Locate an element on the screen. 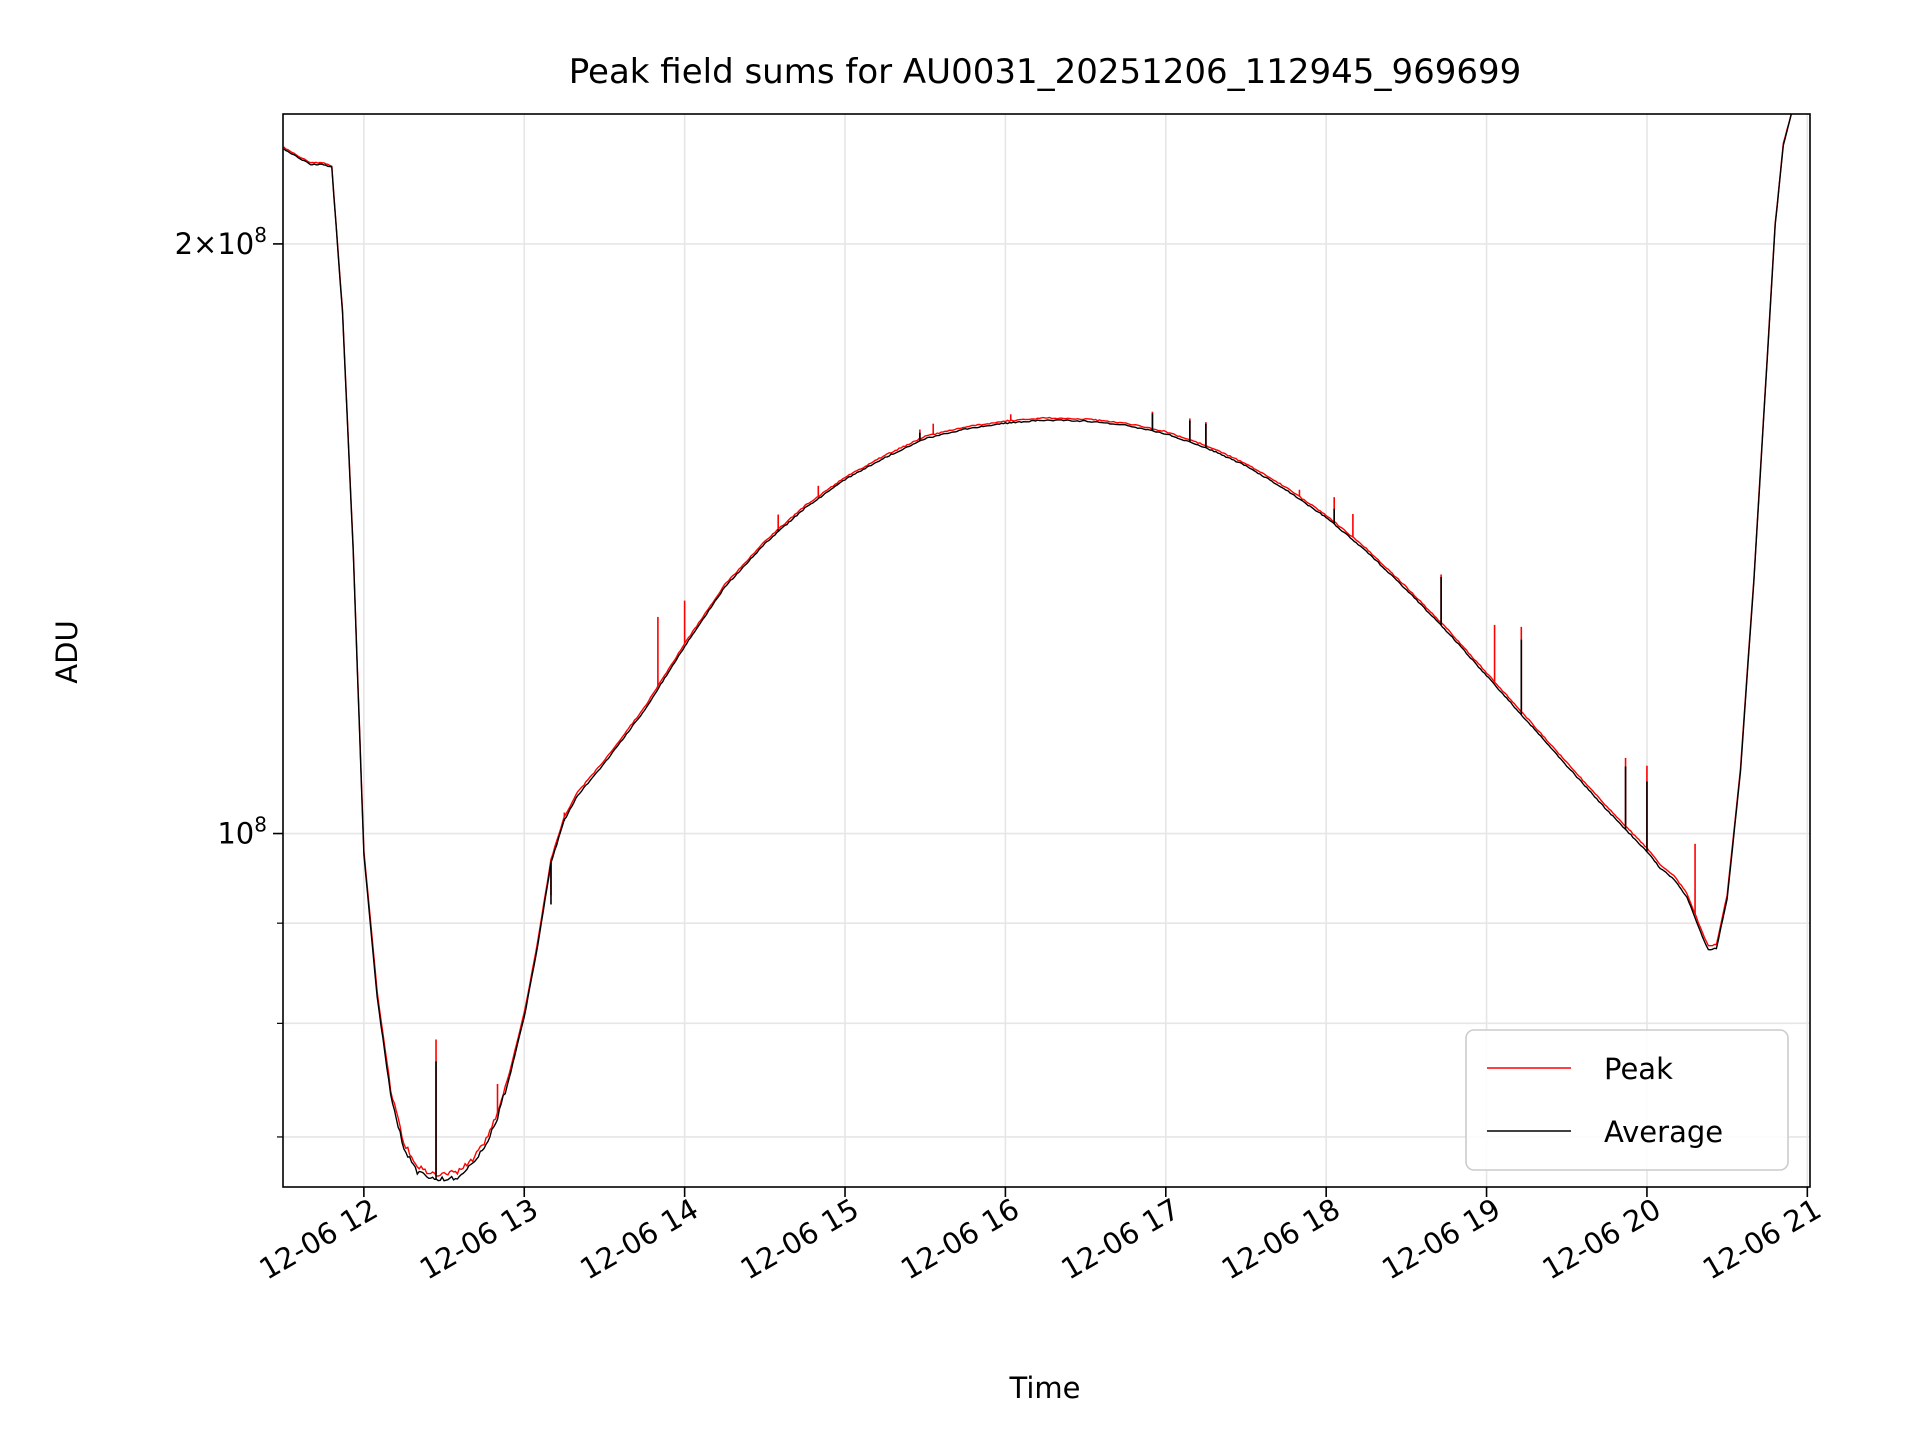 This screenshot has height=1440, width=1920. legend-label-peak: Peak is located at coordinates (1638, 1069).